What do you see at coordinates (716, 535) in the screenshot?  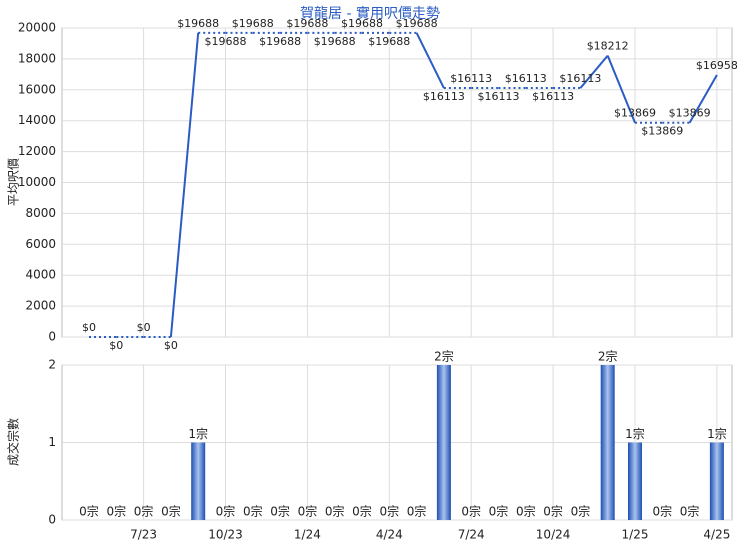 I see `x-tick-label: 4/25` at bounding box center [716, 535].